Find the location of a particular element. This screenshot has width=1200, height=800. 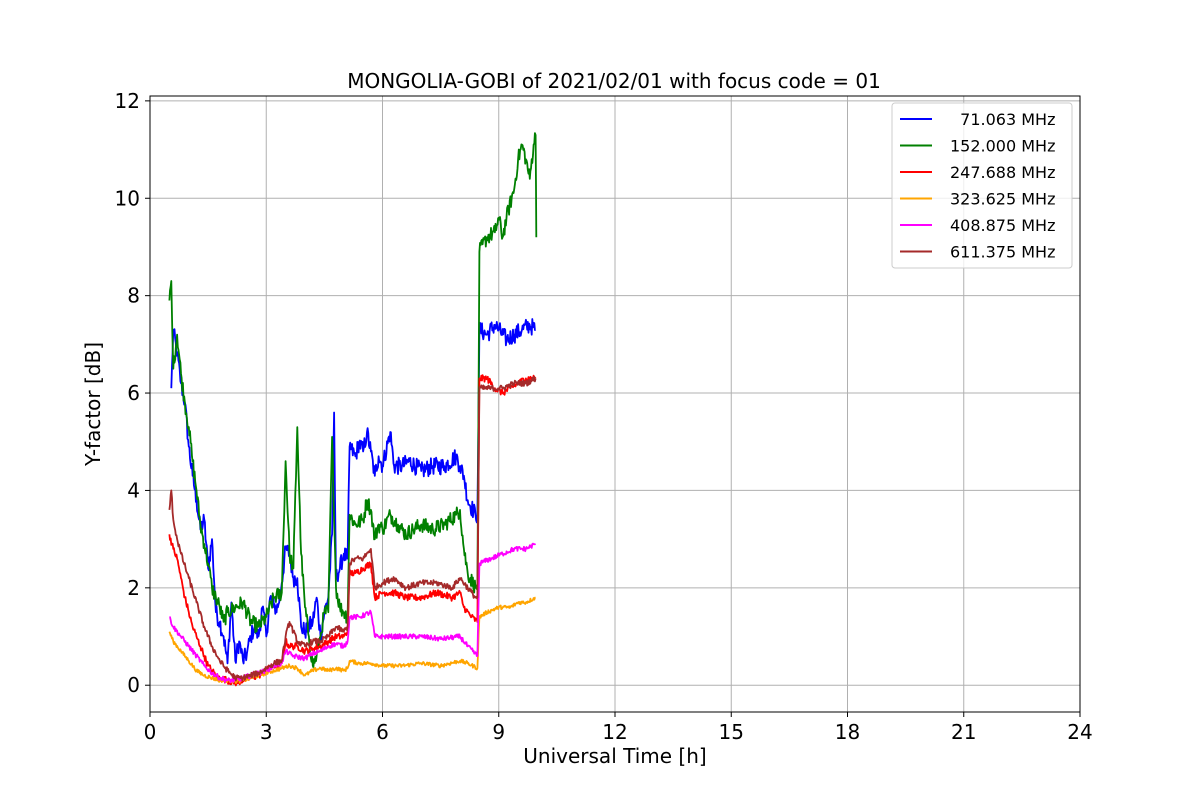

legend-label: 408.875 MHz is located at coordinates (1002, 225).